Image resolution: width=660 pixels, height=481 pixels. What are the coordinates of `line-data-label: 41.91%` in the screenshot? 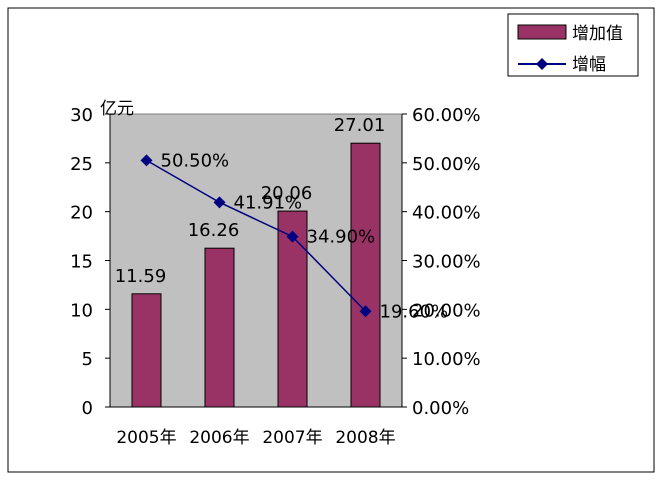 It's located at (268, 202).